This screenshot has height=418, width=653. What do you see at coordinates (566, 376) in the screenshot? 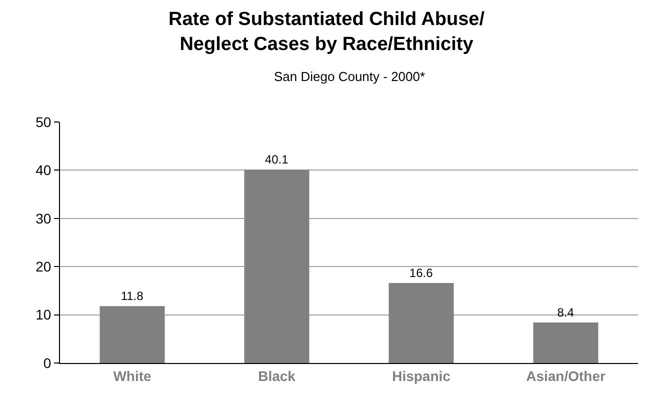
I see `x-tick-label: Asian/Other` at bounding box center [566, 376].